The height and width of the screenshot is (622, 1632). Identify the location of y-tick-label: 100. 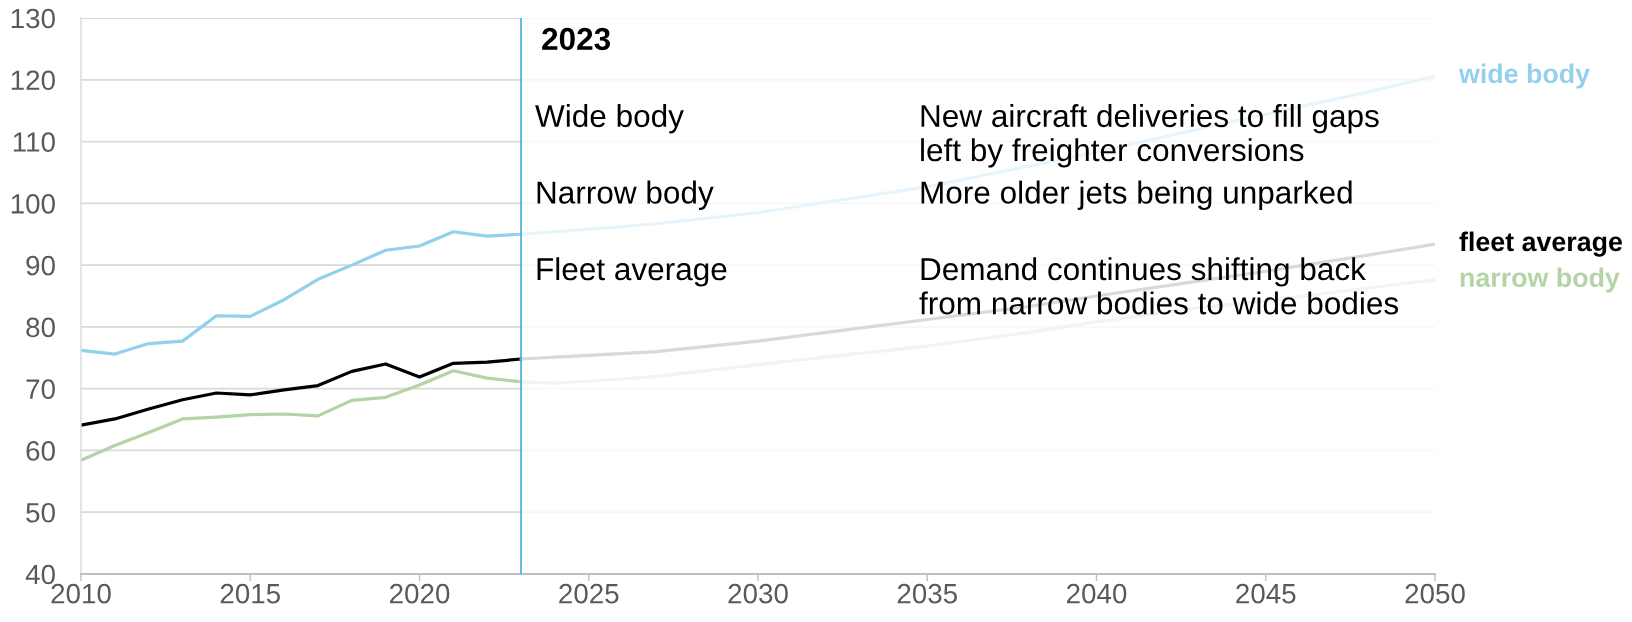
(33, 204).